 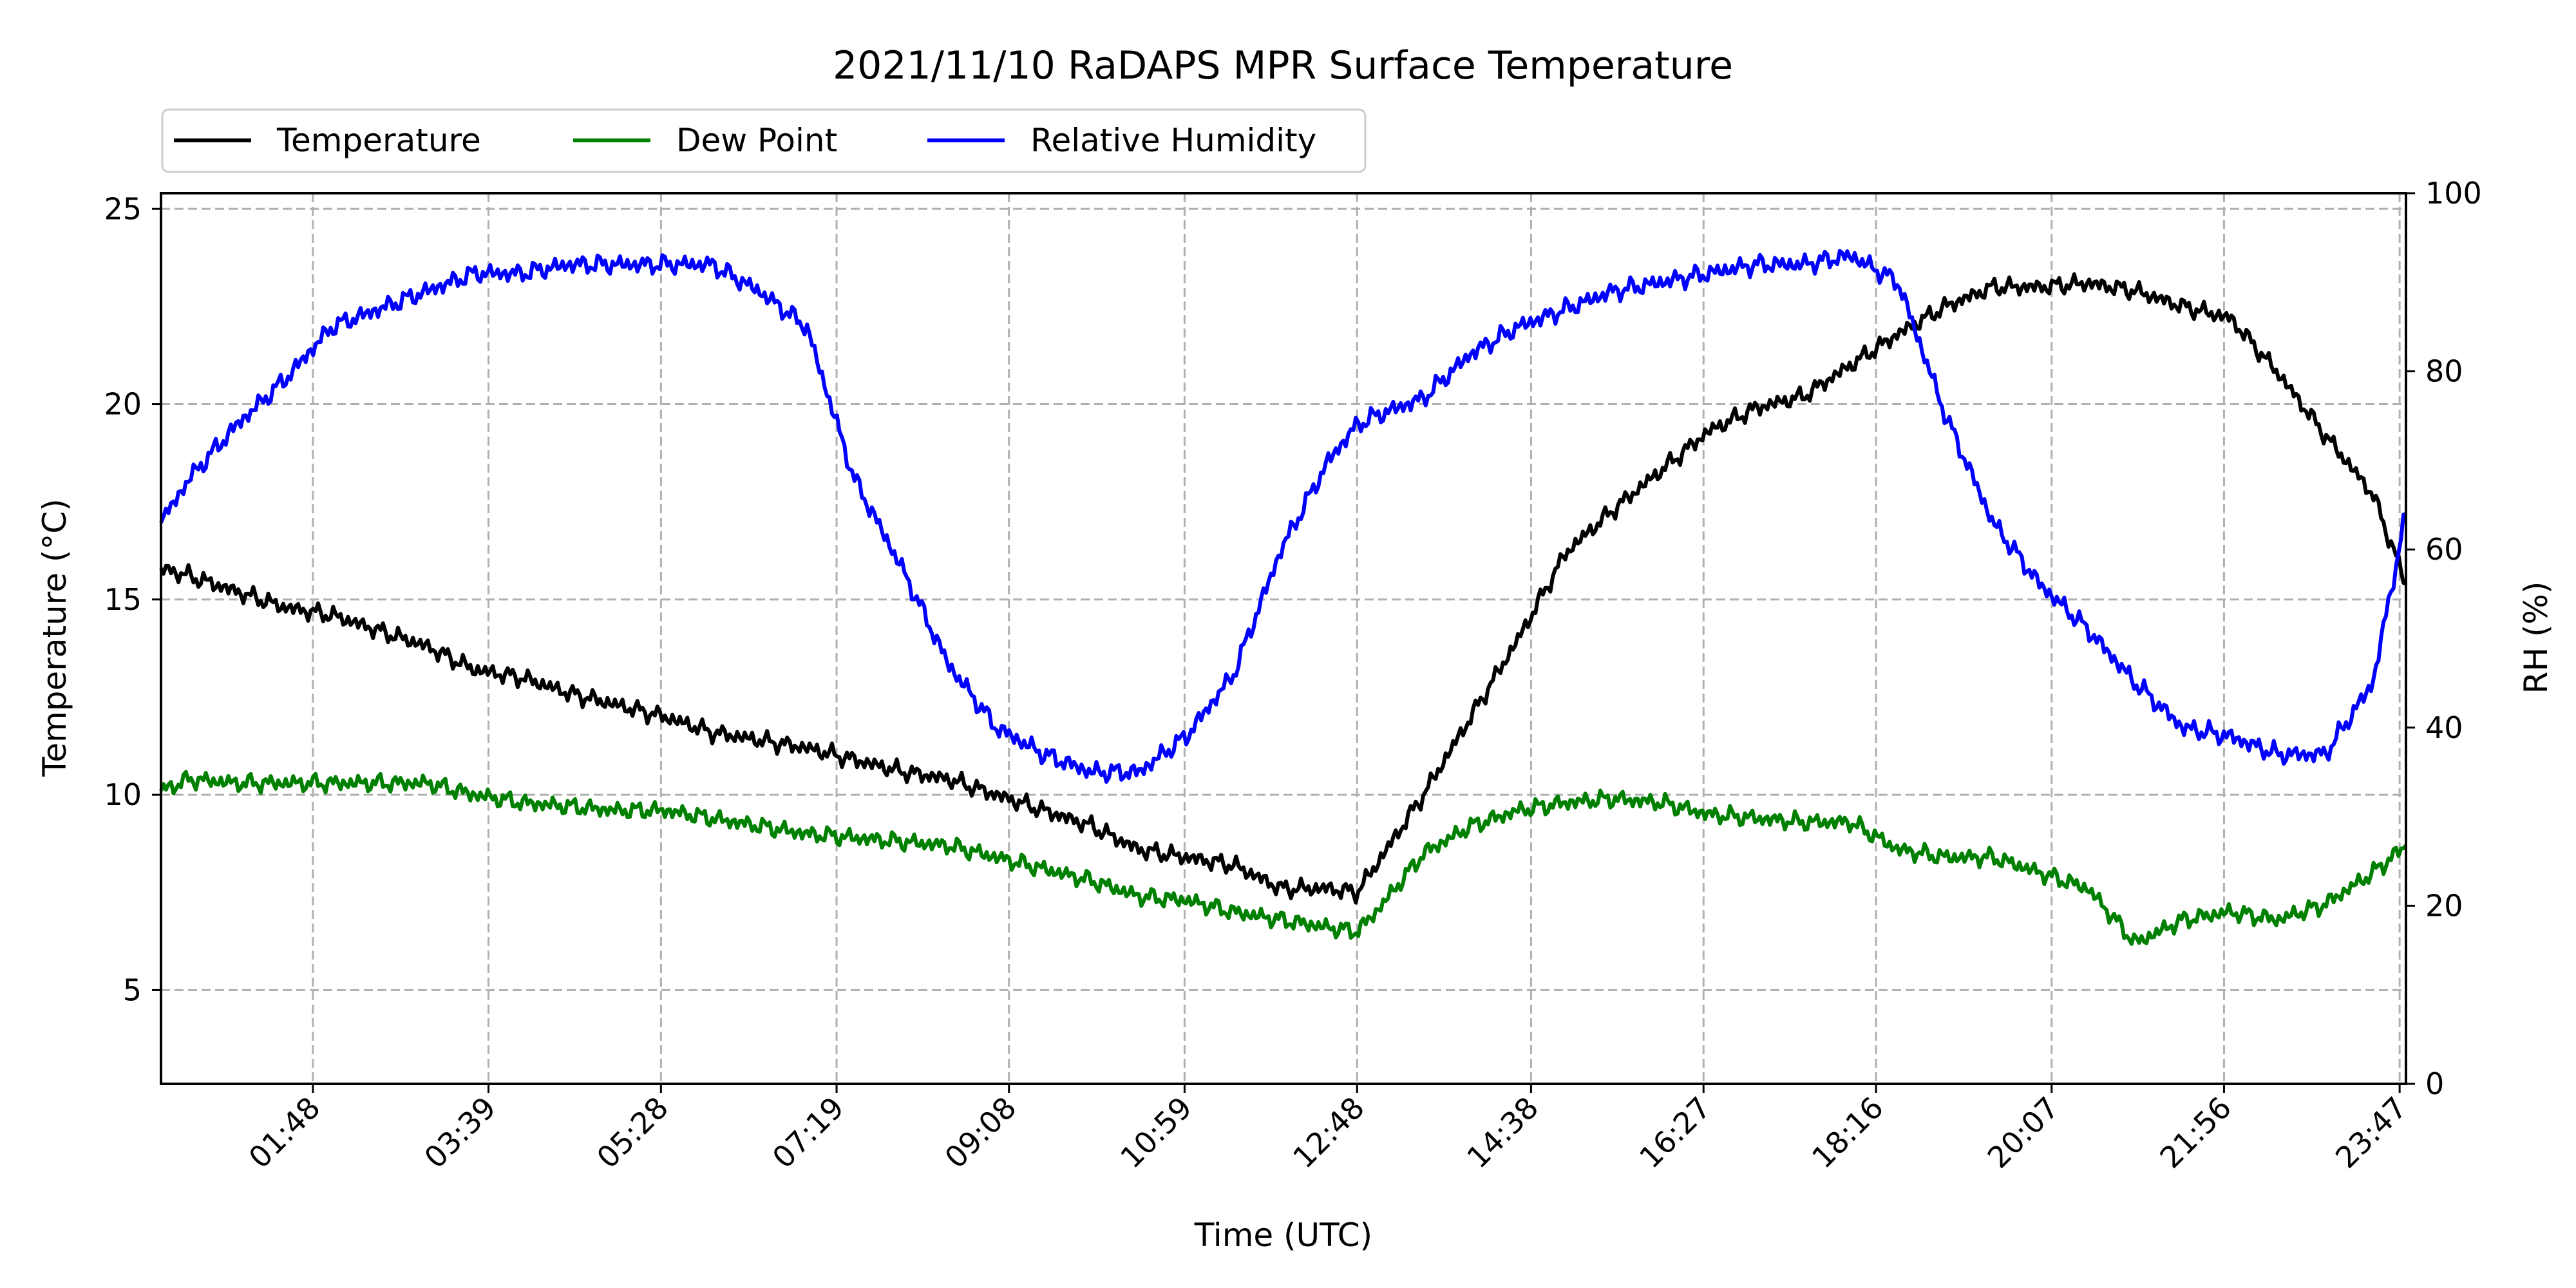 What do you see at coordinates (123, 404) in the screenshot?
I see `y-tick-label: 20` at bounding box center [123, 404].